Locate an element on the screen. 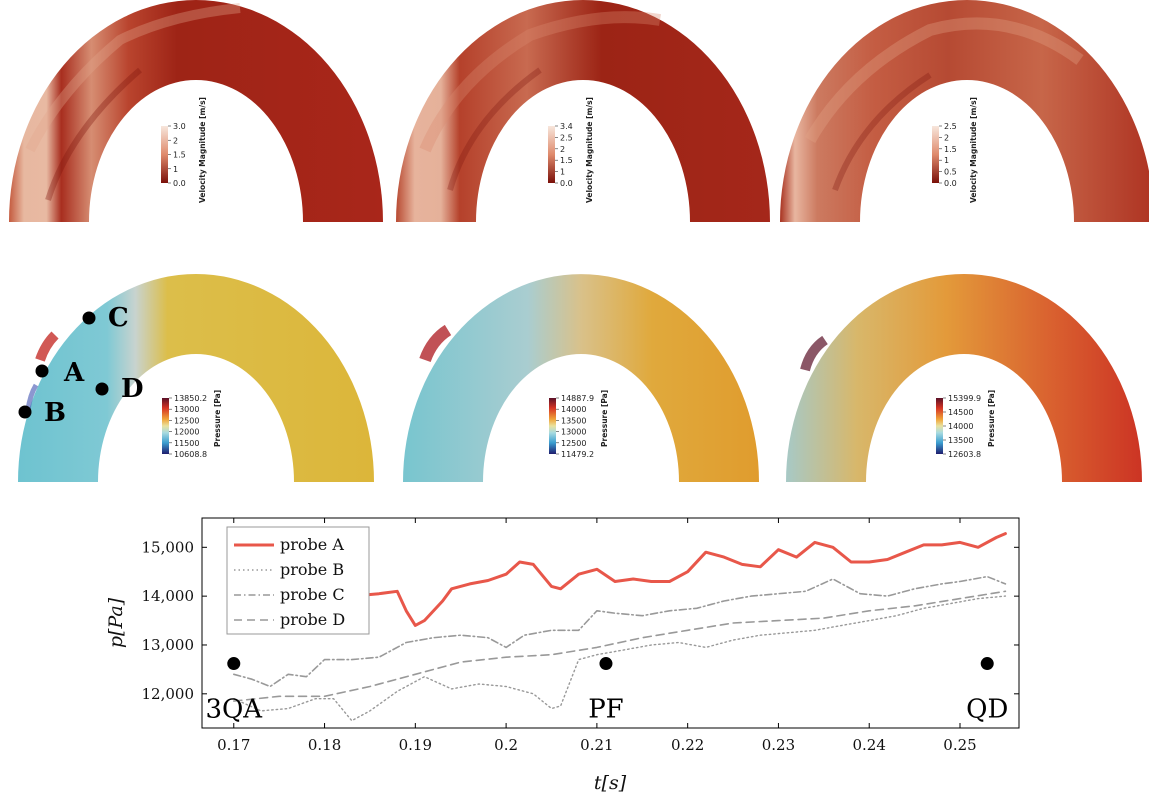 The image size is (1149, 801). y-tick-label: 13,000 is located at coordinates (168, 645).